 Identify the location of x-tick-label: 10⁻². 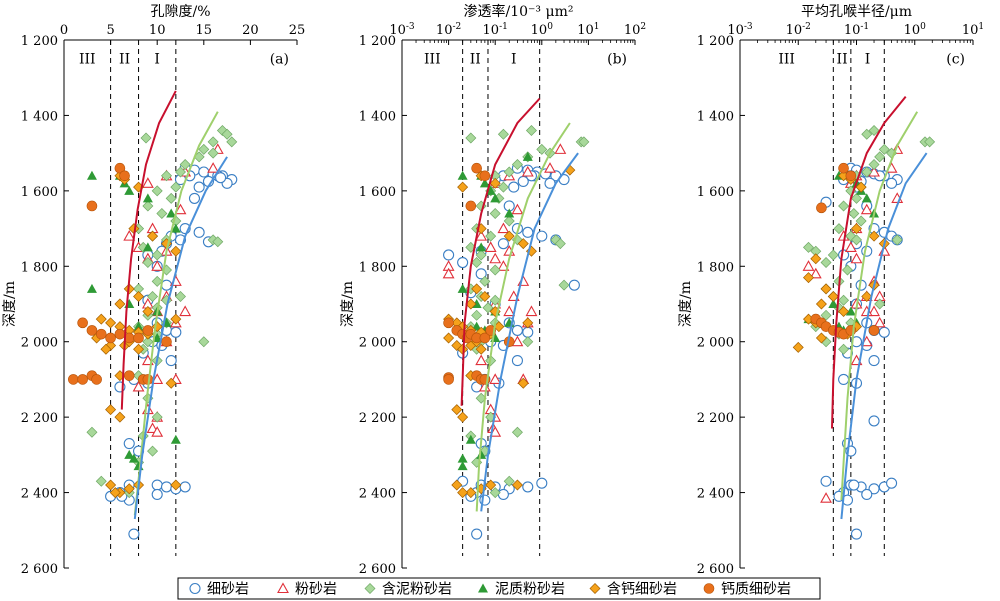
(798, 30).